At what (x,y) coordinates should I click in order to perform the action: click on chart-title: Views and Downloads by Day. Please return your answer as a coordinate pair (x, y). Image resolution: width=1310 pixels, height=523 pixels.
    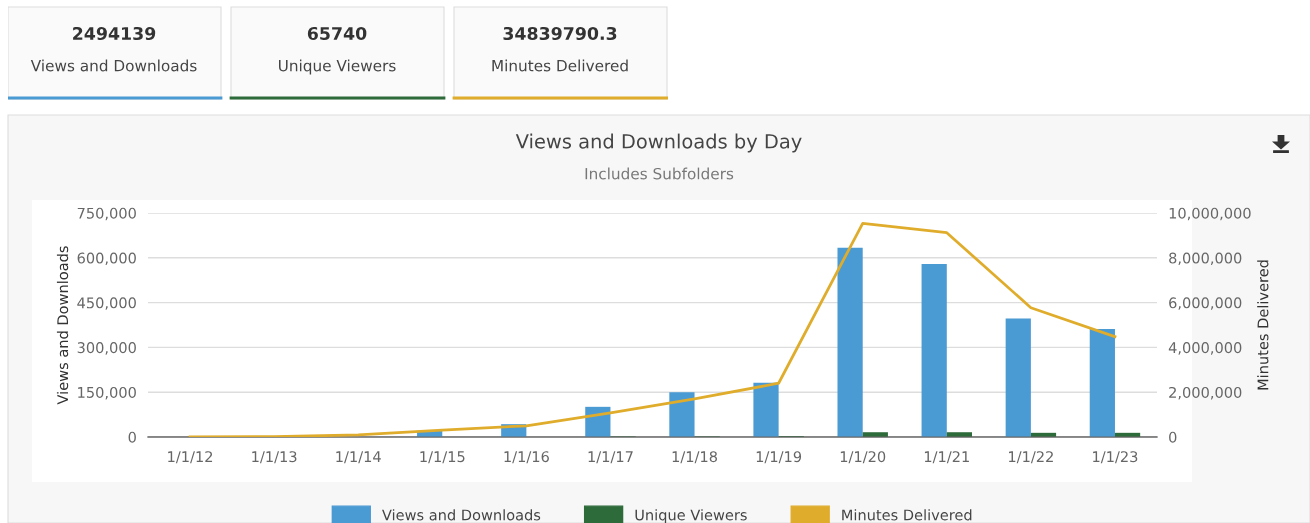
    Looking at the image, I should click on (658, 143).